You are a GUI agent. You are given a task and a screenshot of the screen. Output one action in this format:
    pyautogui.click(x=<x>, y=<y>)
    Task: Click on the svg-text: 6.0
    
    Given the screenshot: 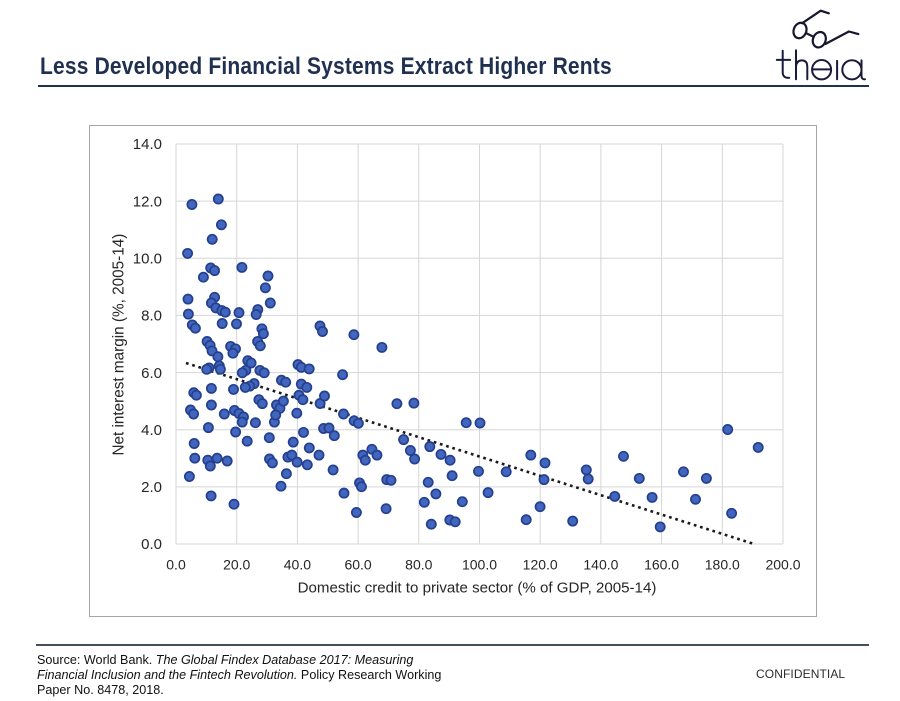 What is the action you would take?
    pyautogui.click(x=151, y=373)
    